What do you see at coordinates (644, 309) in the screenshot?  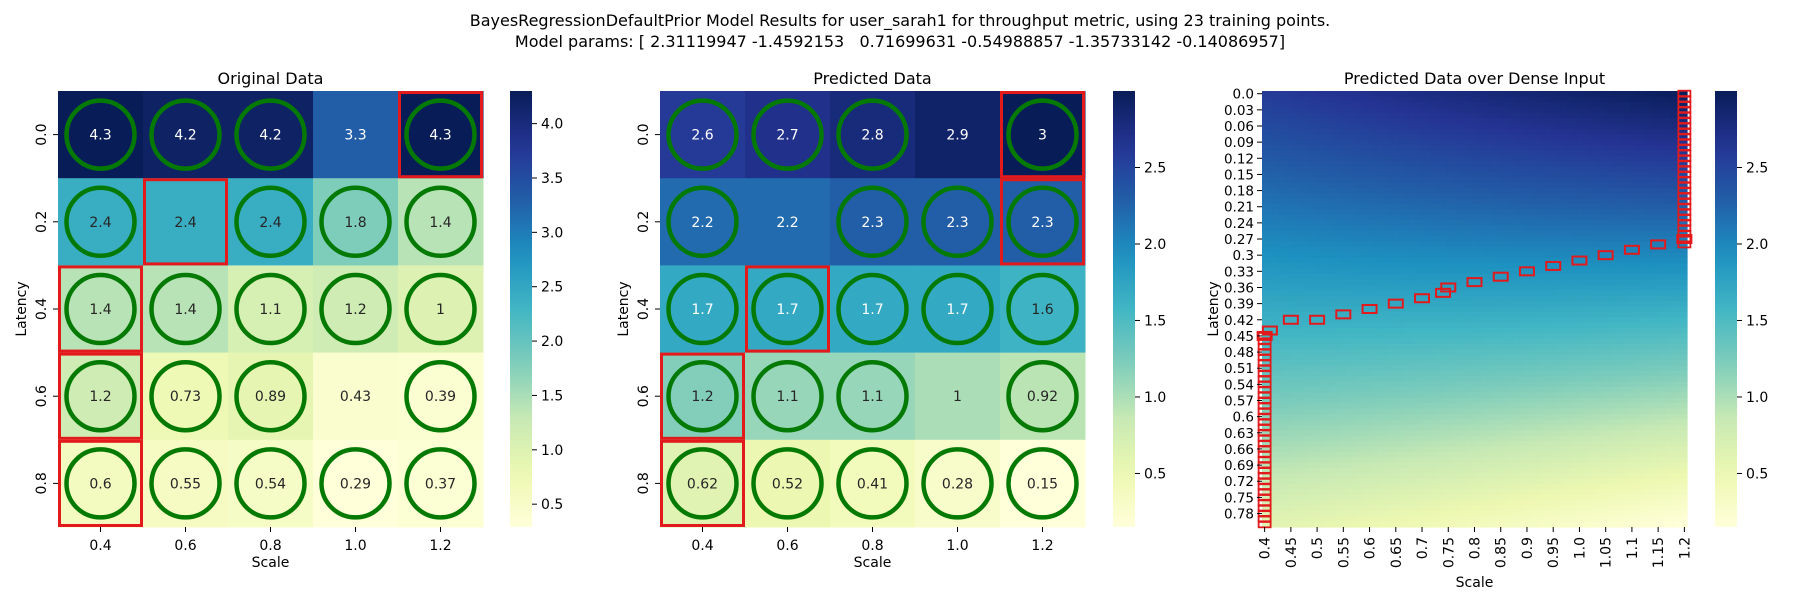 I see `y-tick-label: 0.4` at bounding box center [644, 309].